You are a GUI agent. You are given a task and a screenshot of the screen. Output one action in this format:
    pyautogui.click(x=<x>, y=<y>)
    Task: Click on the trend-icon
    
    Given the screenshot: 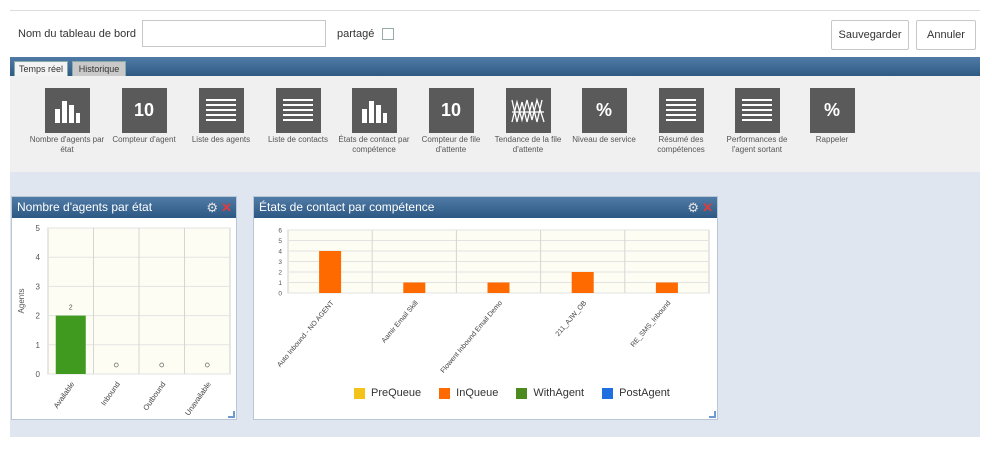 What is the action you would take?
    pyautogui.click(x=528, y=110)
    